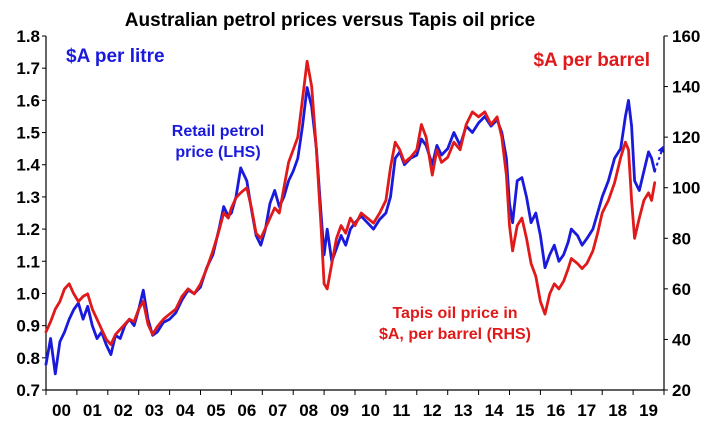  What do you see at coordinates (218, 131) in the screenshot?
I see `series-label-retail-line1: Retail petrol` at bounding box center [218, 131].